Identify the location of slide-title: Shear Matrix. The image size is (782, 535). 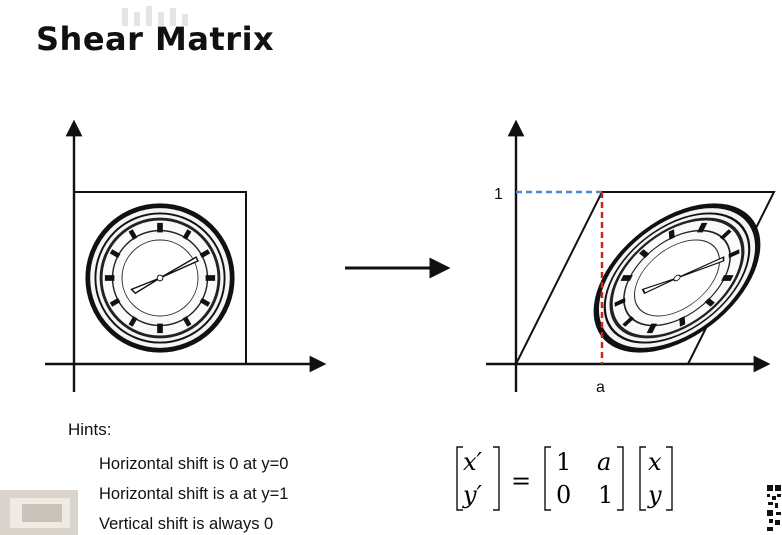
(155, 39).